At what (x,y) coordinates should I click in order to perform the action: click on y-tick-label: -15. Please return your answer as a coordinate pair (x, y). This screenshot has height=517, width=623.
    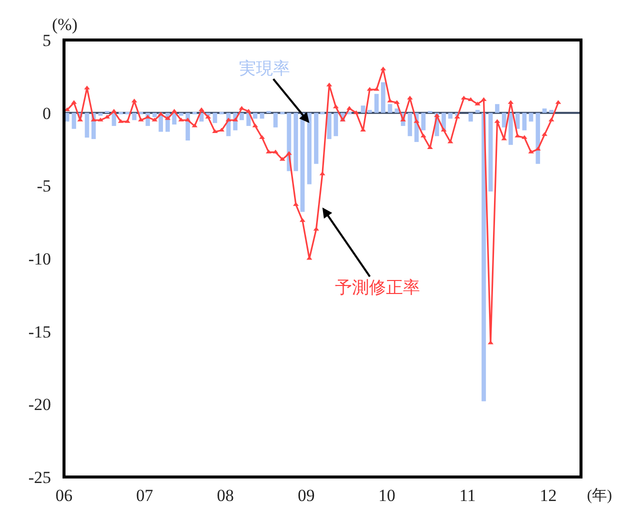
    Looking at the image, I should click on (39, 332).